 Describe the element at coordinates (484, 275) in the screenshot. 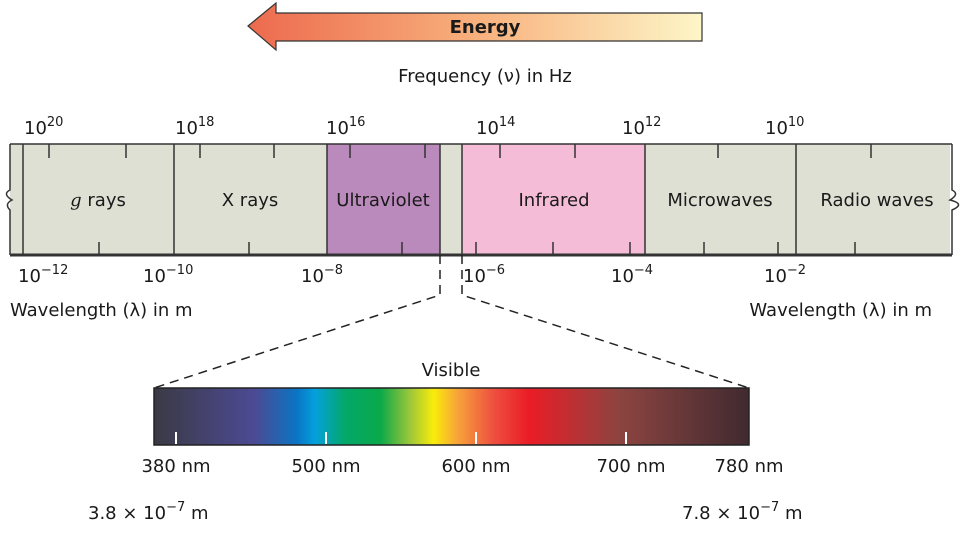

I see `wl-tick: 10⁻⁶` at that location.